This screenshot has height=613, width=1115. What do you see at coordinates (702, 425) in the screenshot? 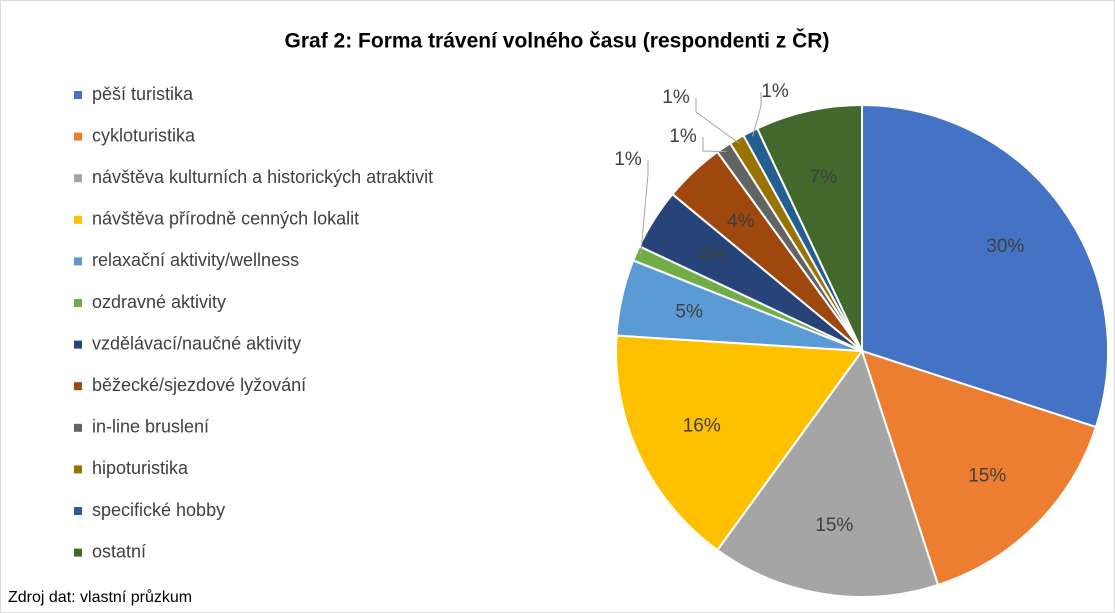
I see `data-label: 16%` at bounding box center [702, 425].